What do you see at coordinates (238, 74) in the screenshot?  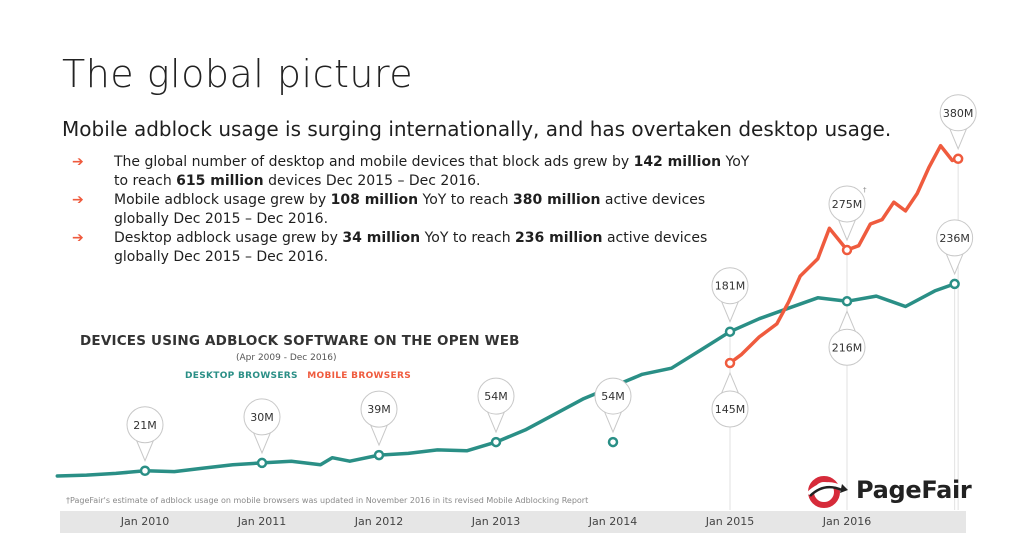 I see `page-title: The global picture` at bounding box center [238, 74].